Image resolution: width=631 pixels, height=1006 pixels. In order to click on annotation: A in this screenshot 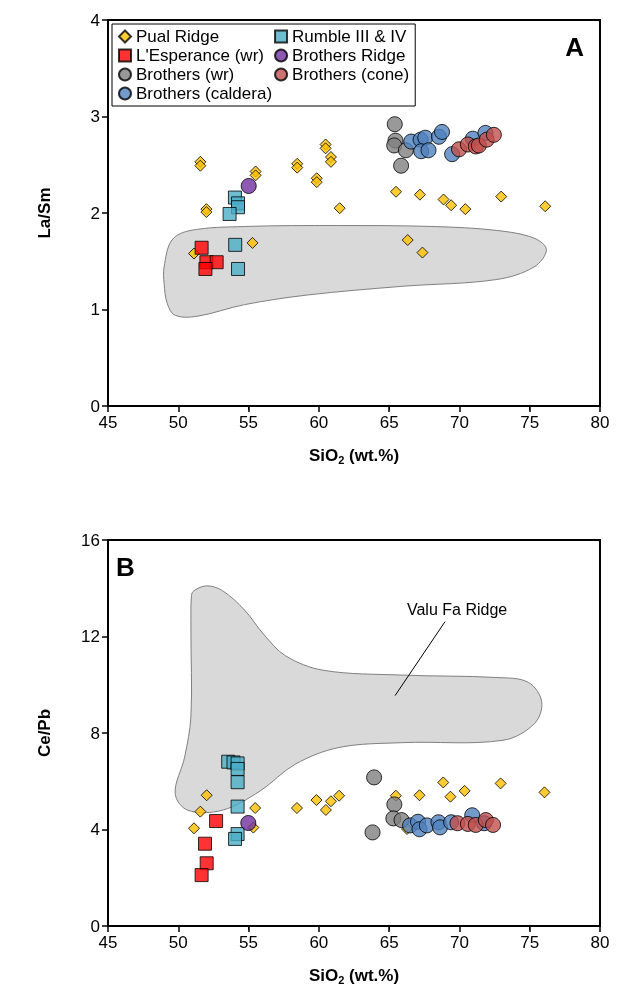, I will do `click(575, 47)`.